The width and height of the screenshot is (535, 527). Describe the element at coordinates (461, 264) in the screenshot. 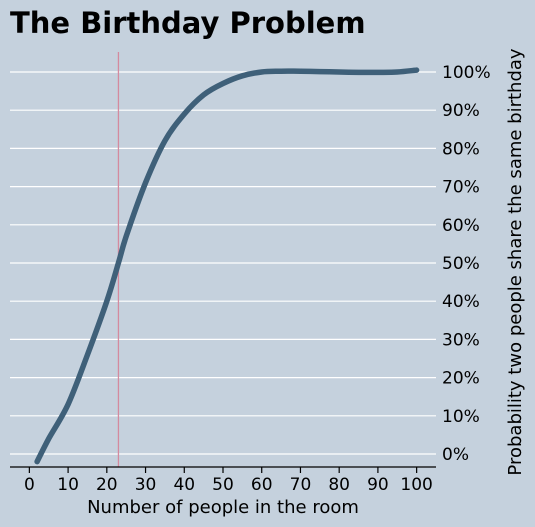

I see `y-tick-label: 50%` at that location.